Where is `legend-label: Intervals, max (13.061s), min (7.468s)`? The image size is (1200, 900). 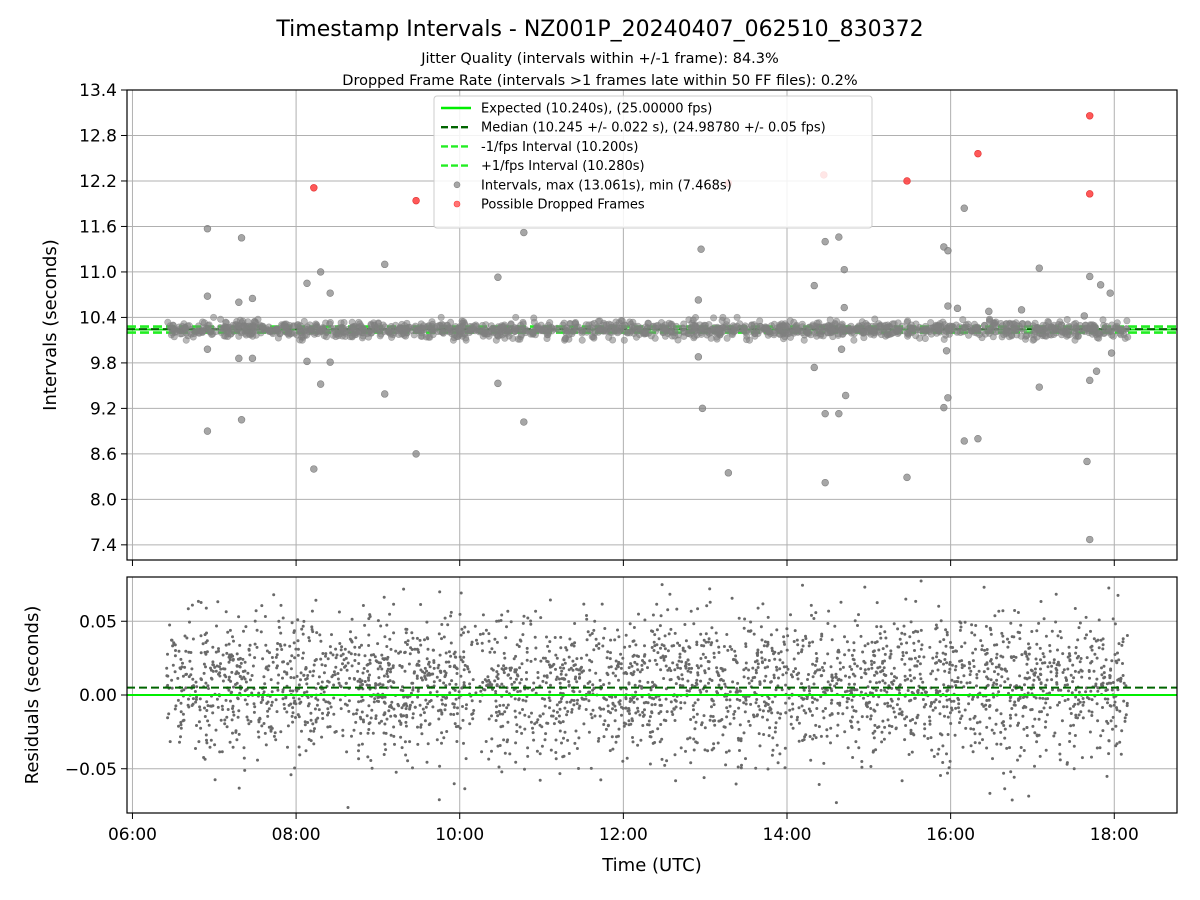 legend-label: Intervals, max (13.061s), min (7.468s) is located at coordinates (606, 185).